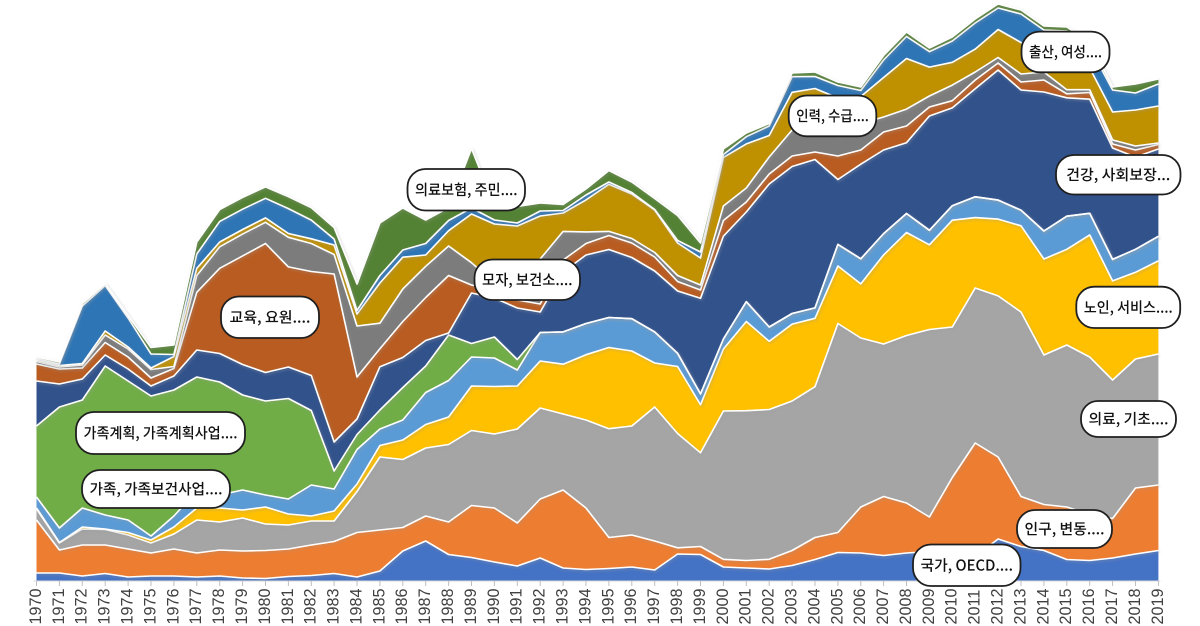 This screenshot has width=1200, height=626. What do you see at coordinates (82, 606) in the screenshot?
I see `svg-text: 1972` at bounding box center [82, 606].